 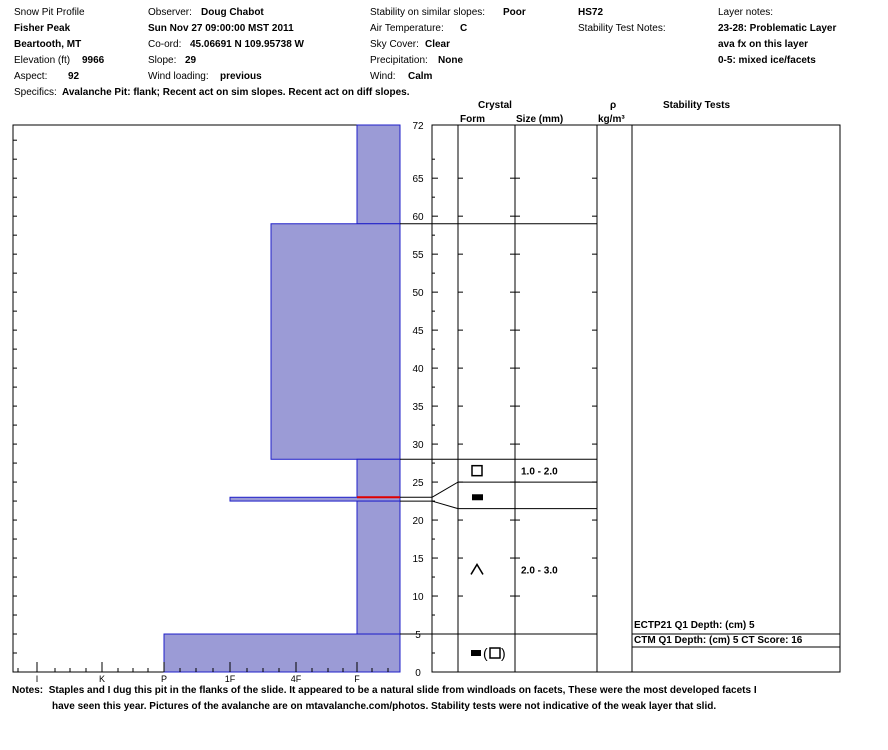 What do you see at coordinates (164, 679) in the screenshot?
I see `hardness-tick-label: P` at bounding box center [164, 679].